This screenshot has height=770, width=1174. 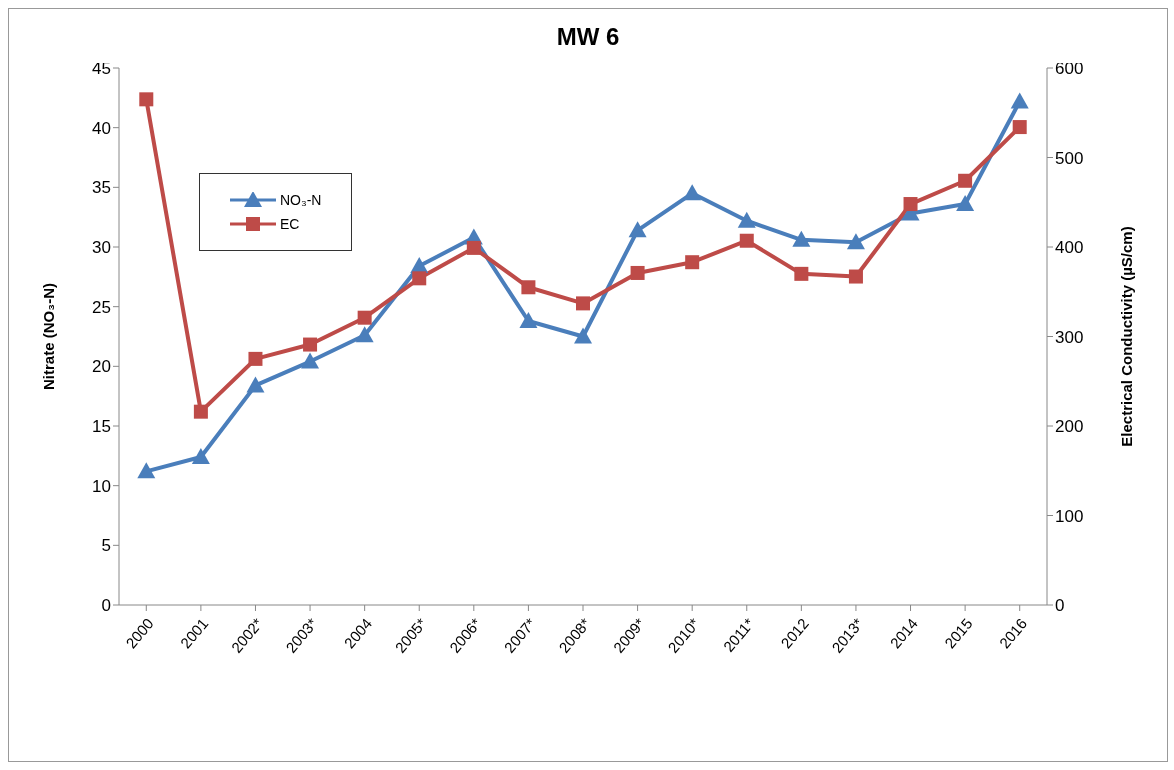 I want to click on y2-tick-label: 0, so click(x=1060, y=606).